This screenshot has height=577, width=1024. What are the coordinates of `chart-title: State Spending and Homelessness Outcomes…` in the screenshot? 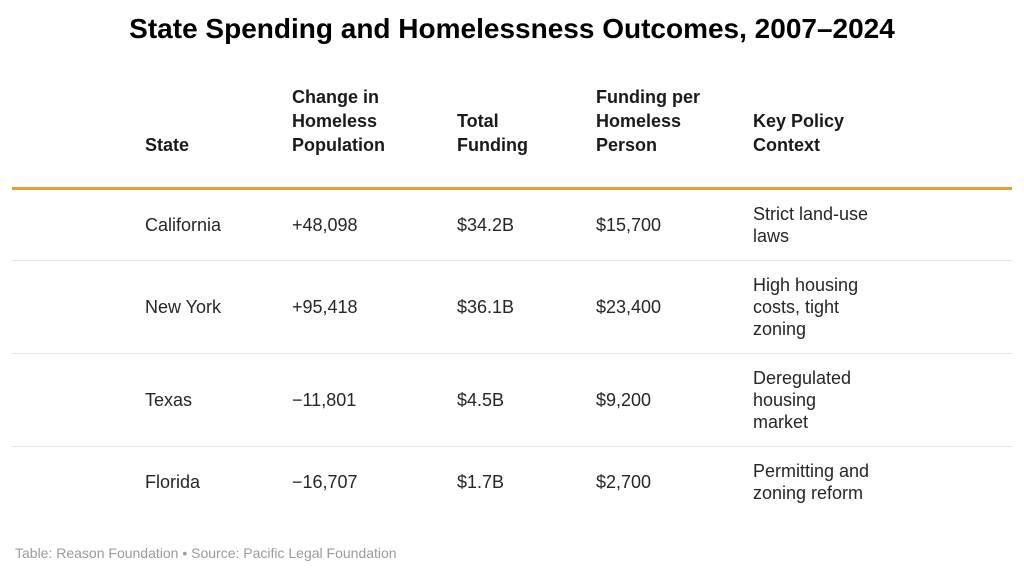 It's located at (512, 28).